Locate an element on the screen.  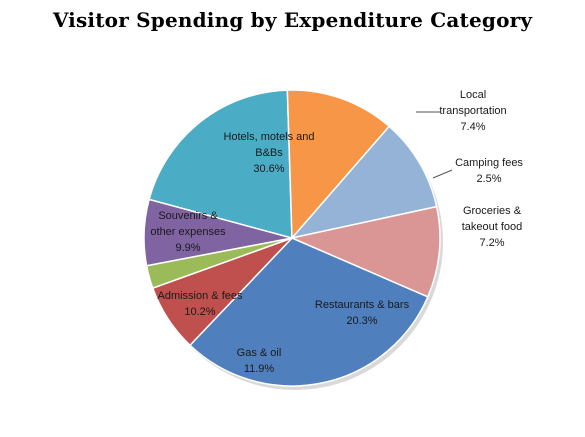
slice-label-line: Camping fees is located at coordinates (489, 163).